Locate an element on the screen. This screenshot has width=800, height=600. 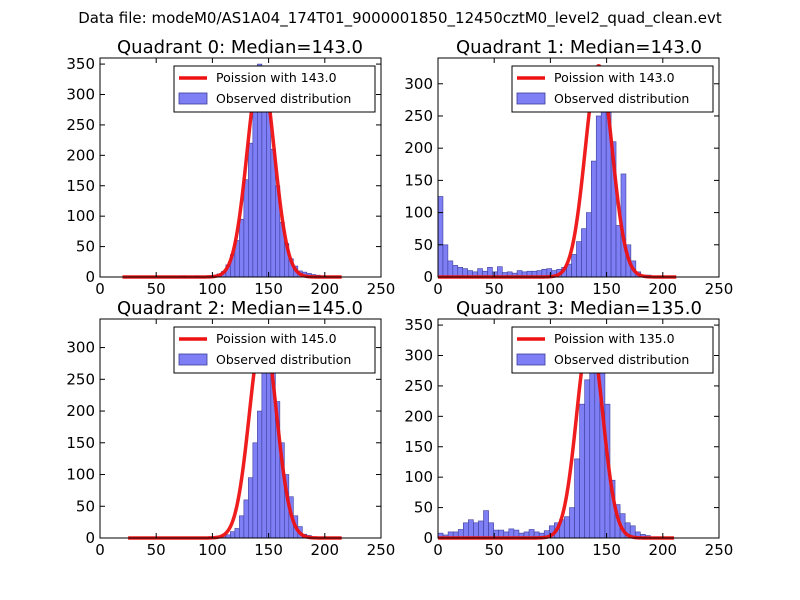
panel-title: Quadrant 2: Median=145.0 is located at coordinates (240, 308).